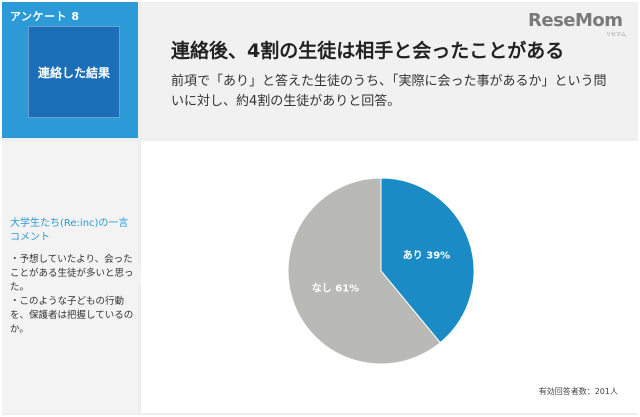 The width and height of the screenshot is (640, 417). I want to click on pie-label-0: あり 39%, so click(426, 255).